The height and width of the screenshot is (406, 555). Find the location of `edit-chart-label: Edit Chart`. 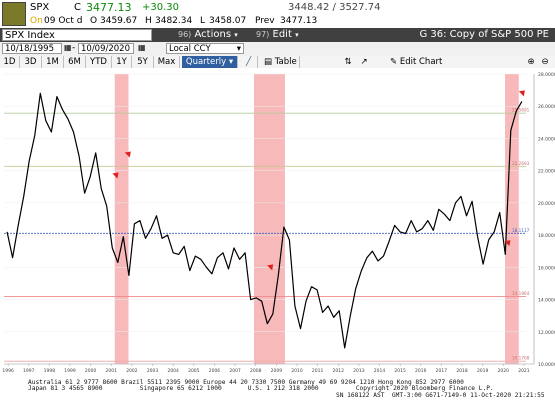

edit-chart-label: Edit Chart is located at coordinates (421, 62).